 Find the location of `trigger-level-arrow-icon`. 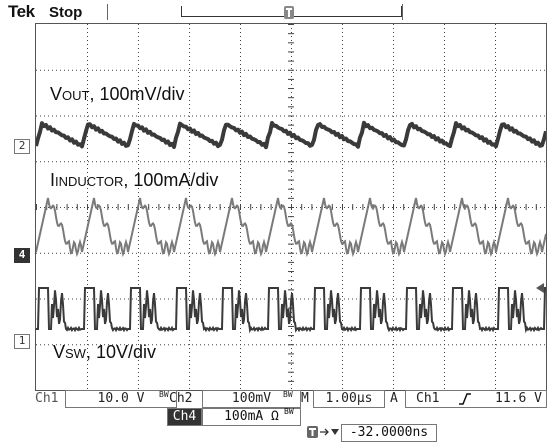

trigger-level-arrow-icon is located at coordinates (540, 288).